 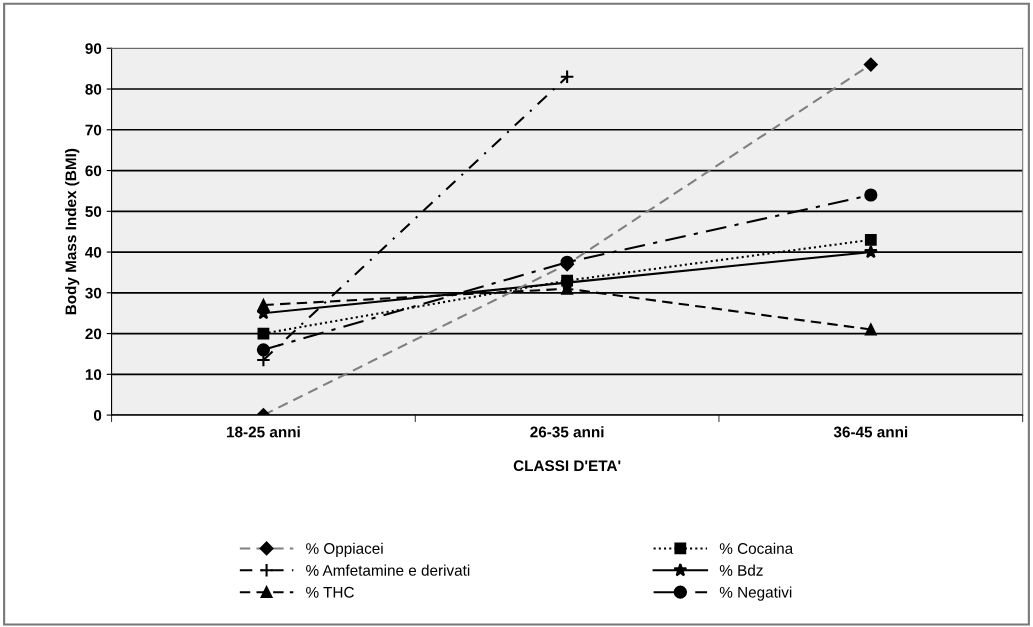 I want to click on legend-label: % Negativi, so click(x=755, y=593).